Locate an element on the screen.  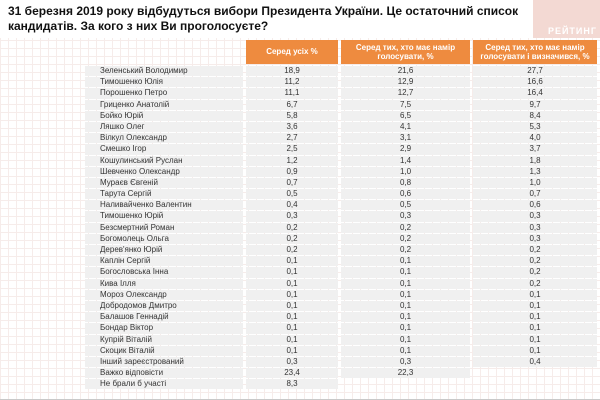
candidate-name: Зеленський Володимир is located at coordinates (164, 71).